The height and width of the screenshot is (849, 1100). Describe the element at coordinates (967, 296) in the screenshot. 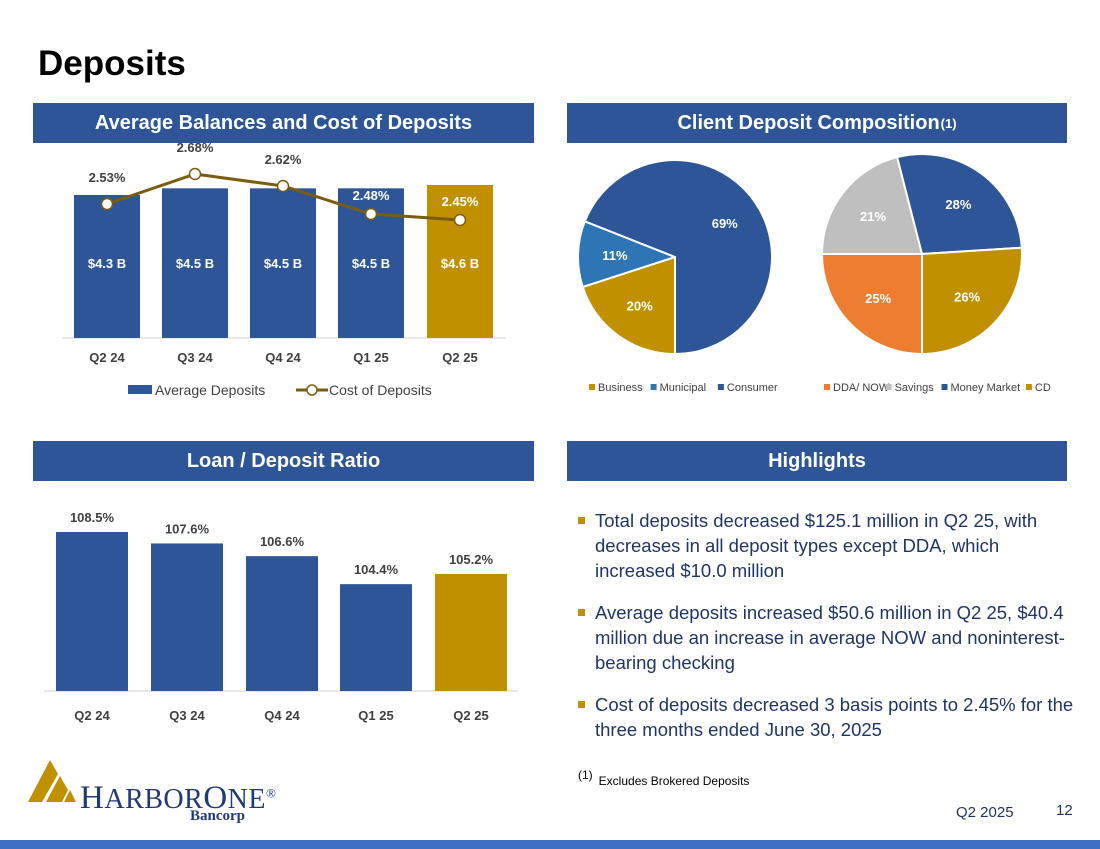

I see `pie-data-label: 26%` at that location.